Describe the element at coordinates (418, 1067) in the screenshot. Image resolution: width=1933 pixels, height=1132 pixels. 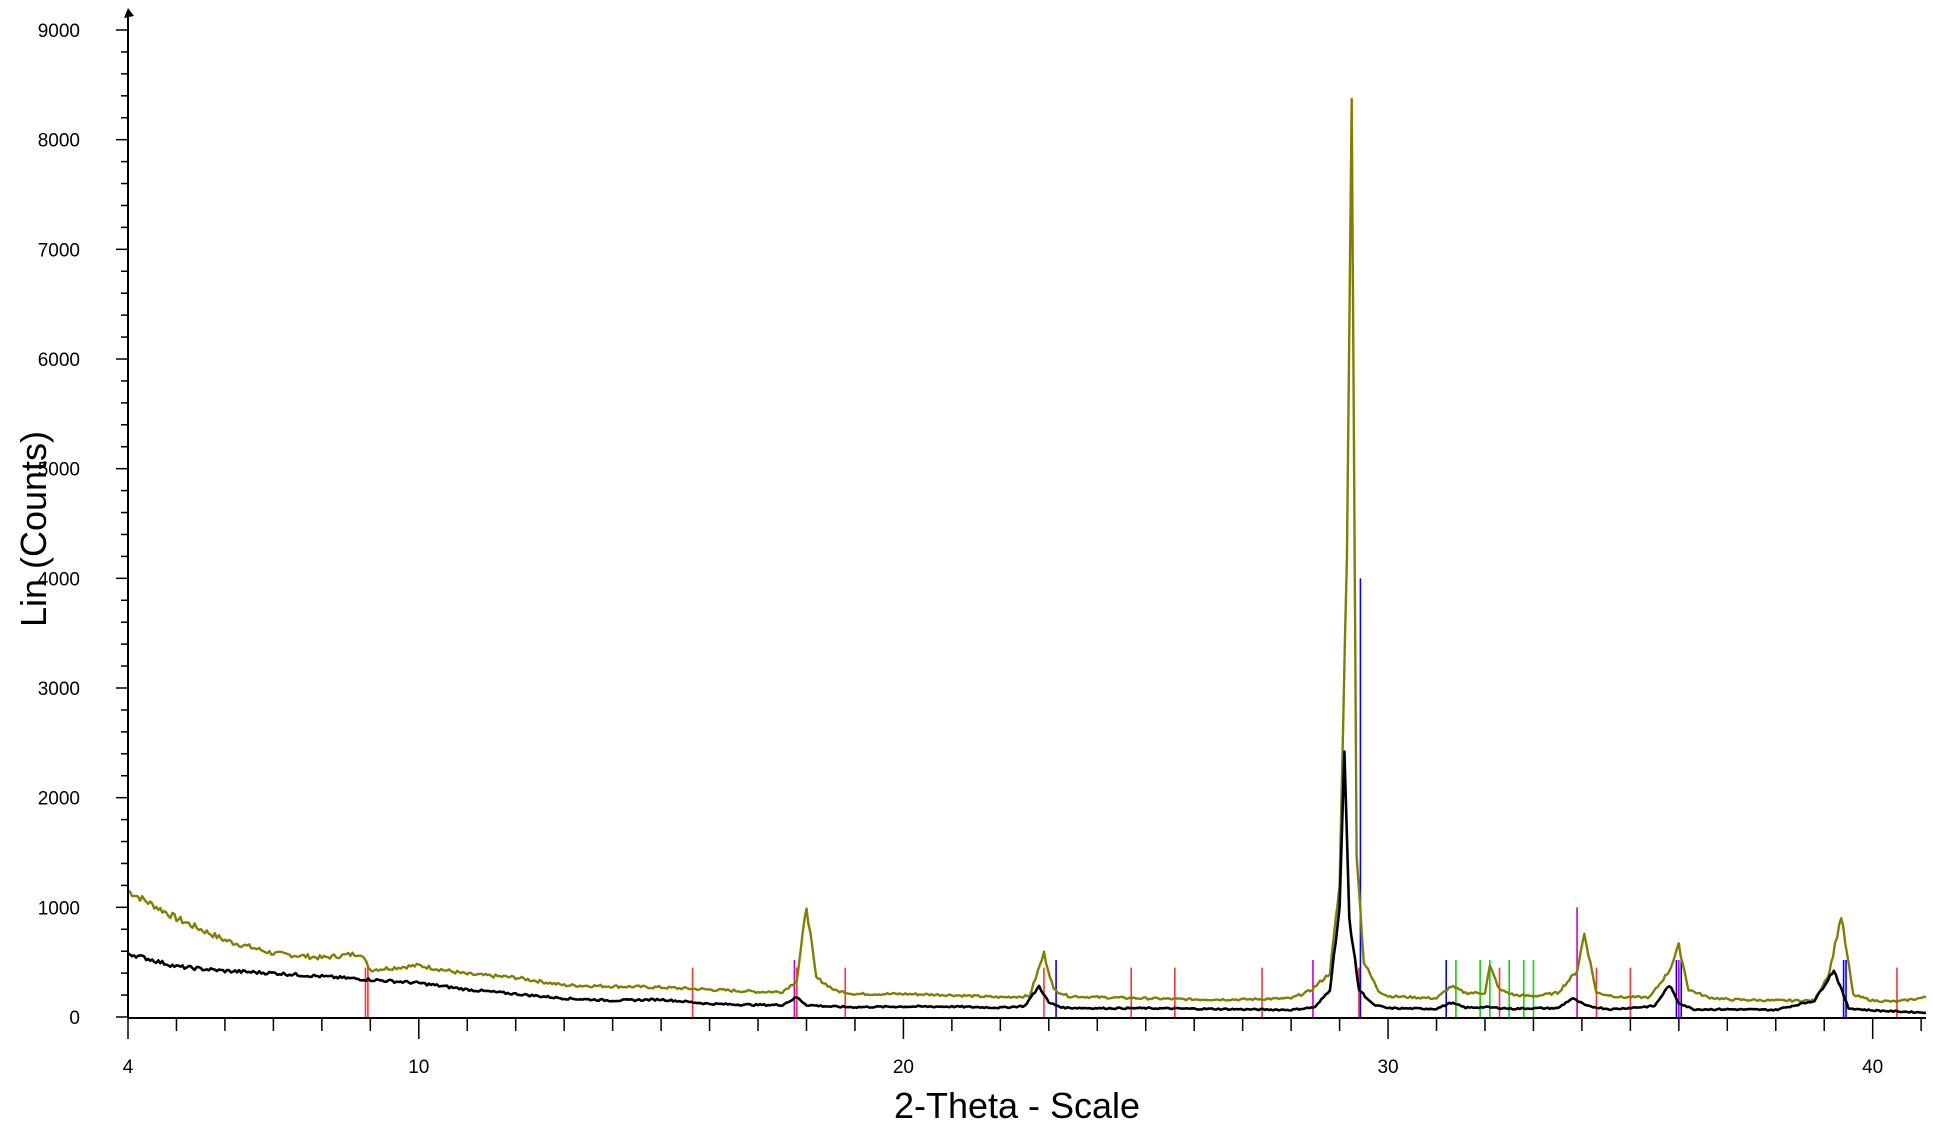
I see `x-tick-label: 10` at that location.